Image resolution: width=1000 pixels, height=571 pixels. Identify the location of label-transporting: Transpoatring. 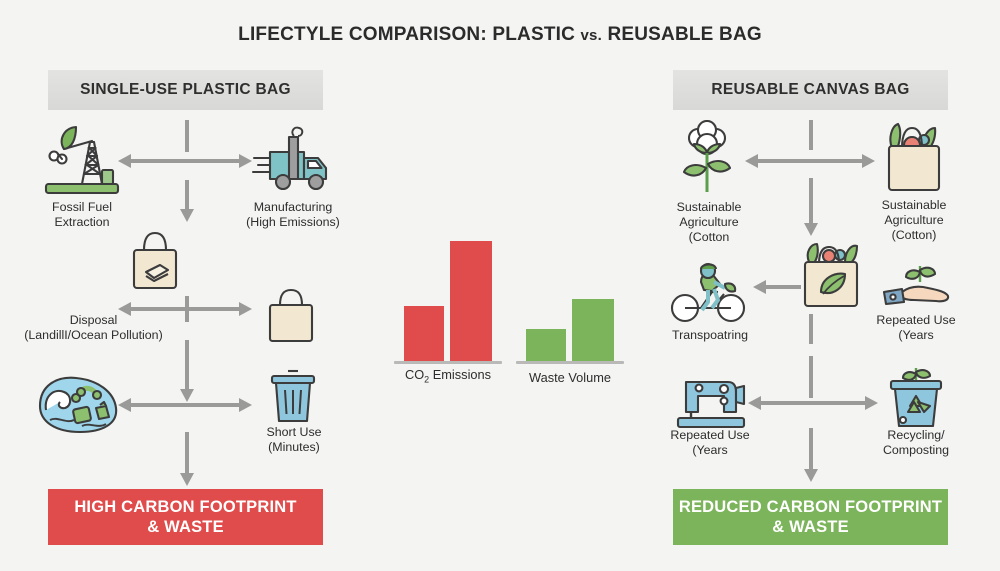
(710, 335).